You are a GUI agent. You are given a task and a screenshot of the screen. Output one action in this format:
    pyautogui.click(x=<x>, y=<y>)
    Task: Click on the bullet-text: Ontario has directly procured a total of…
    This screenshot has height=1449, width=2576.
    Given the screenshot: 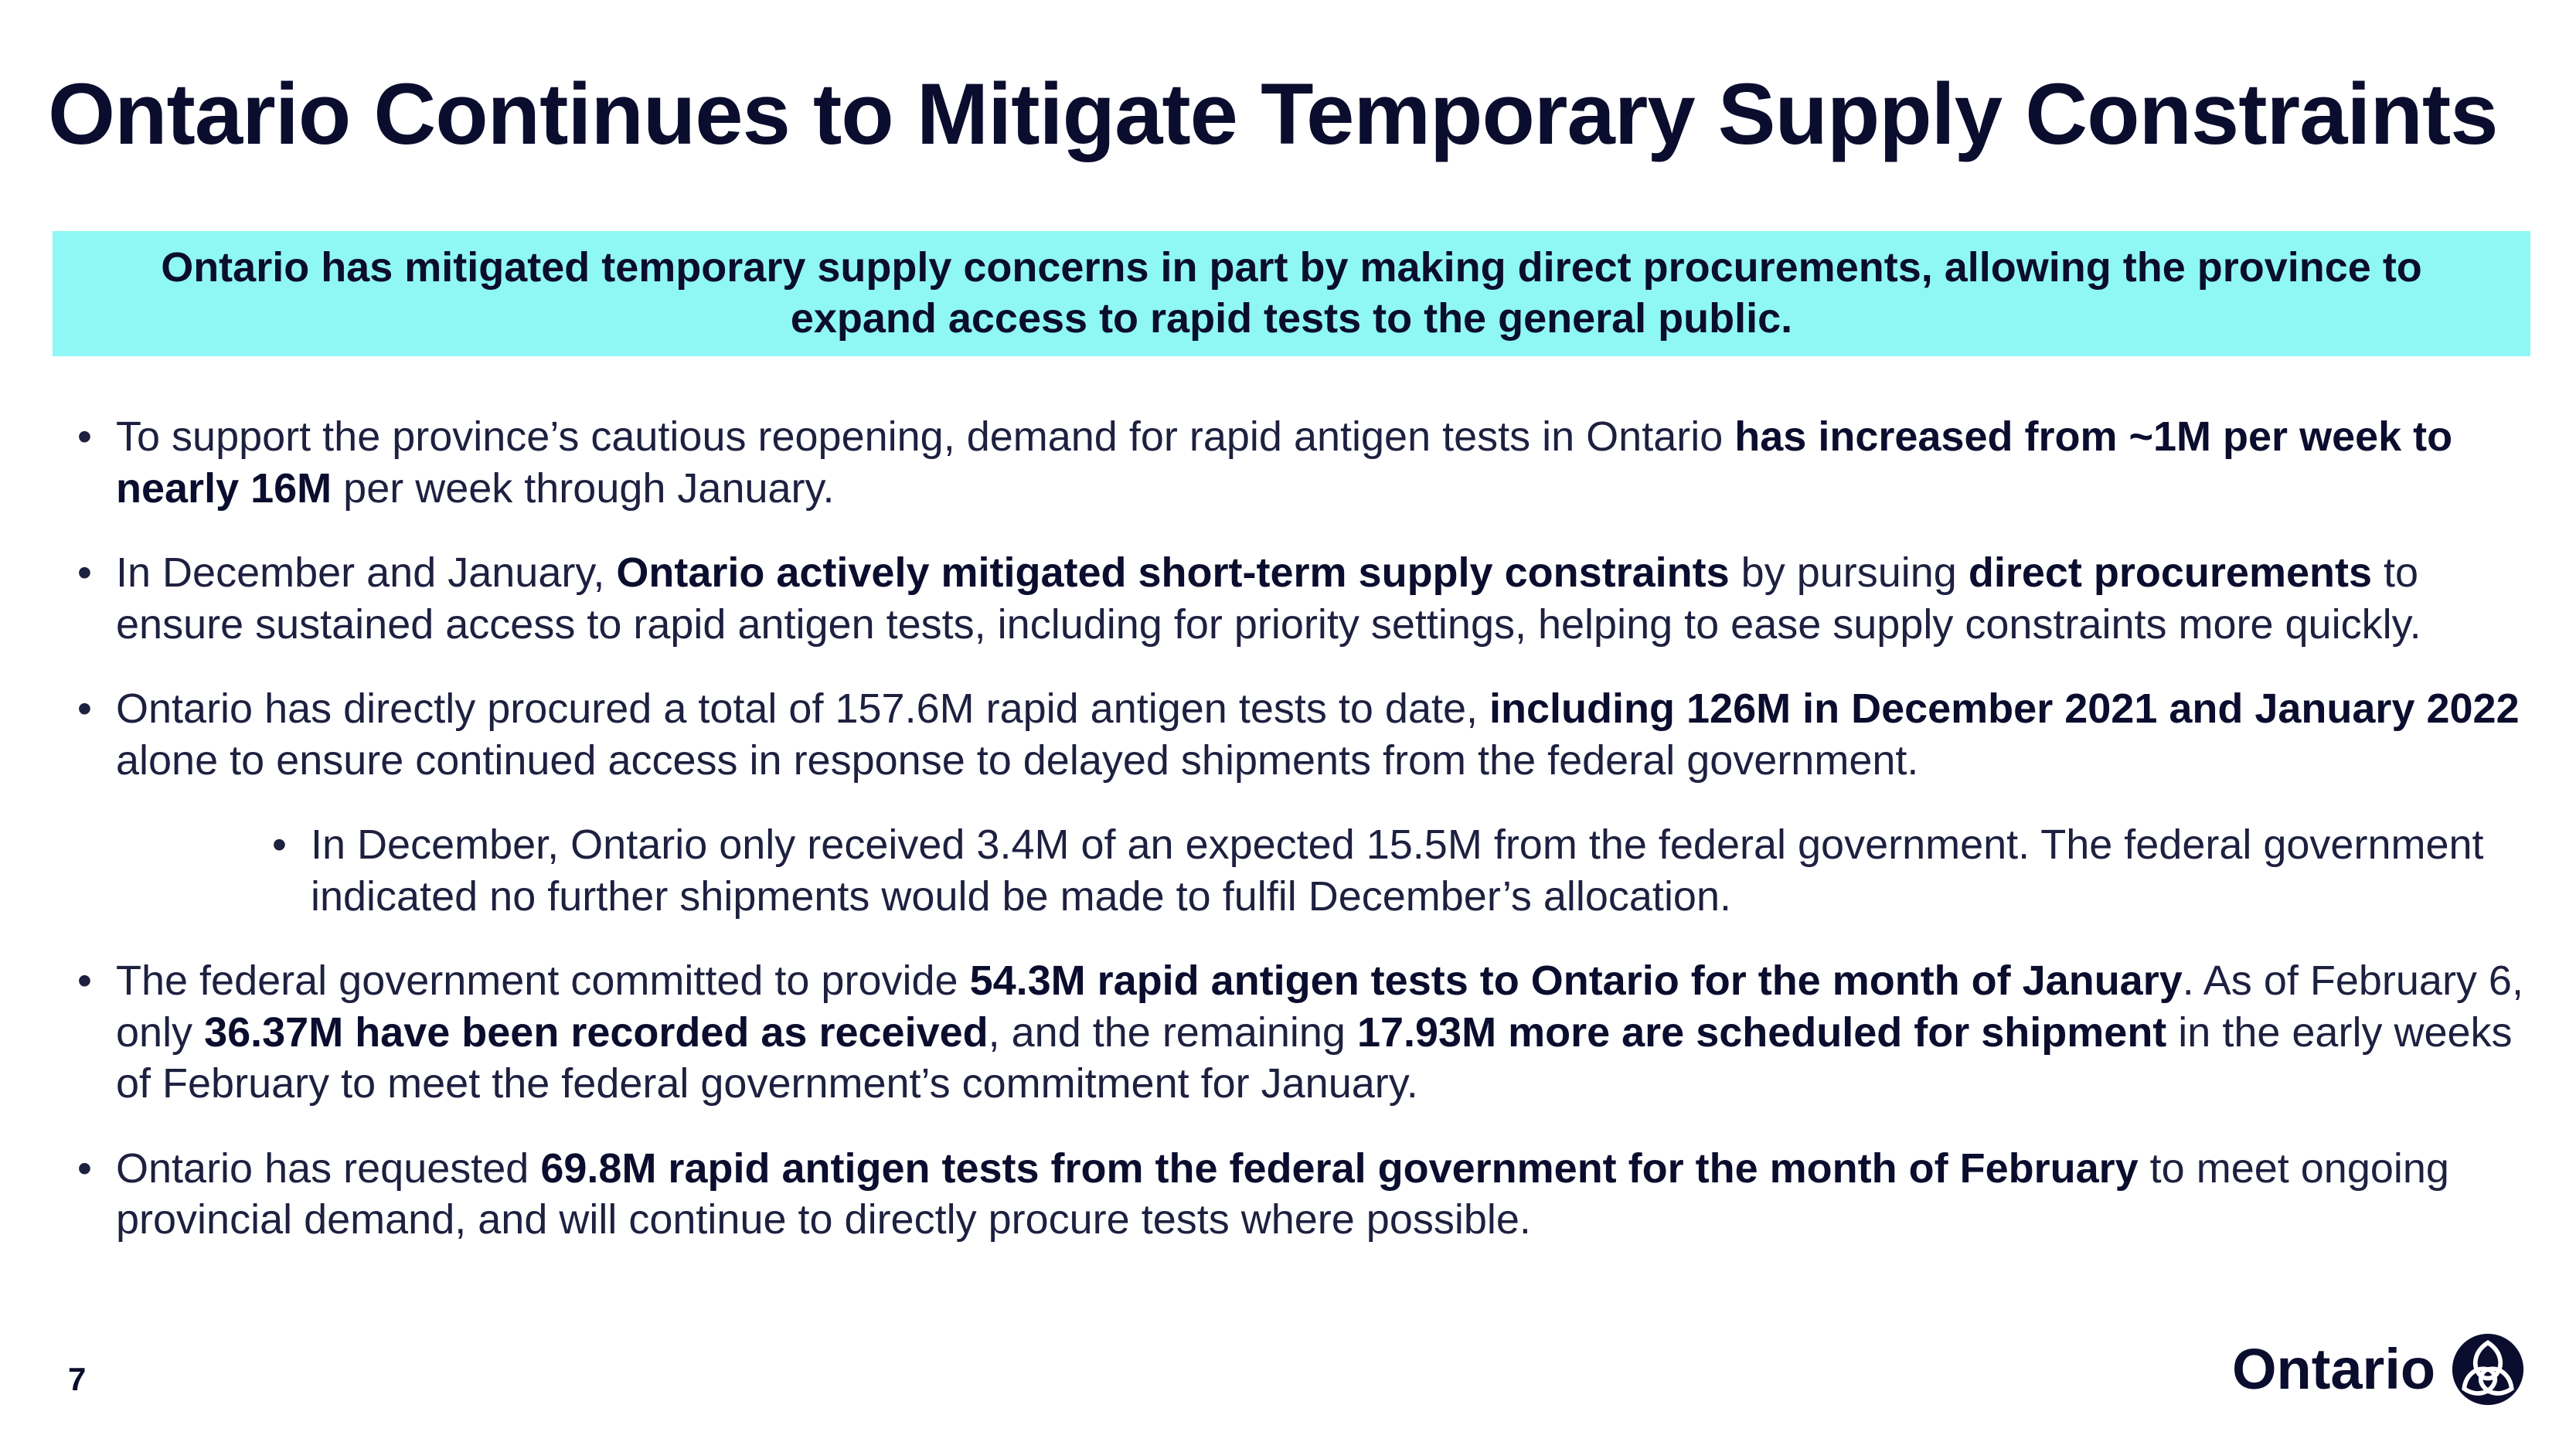 What is the action you would take?
    pyautogui.click(x=803, y=709)
    